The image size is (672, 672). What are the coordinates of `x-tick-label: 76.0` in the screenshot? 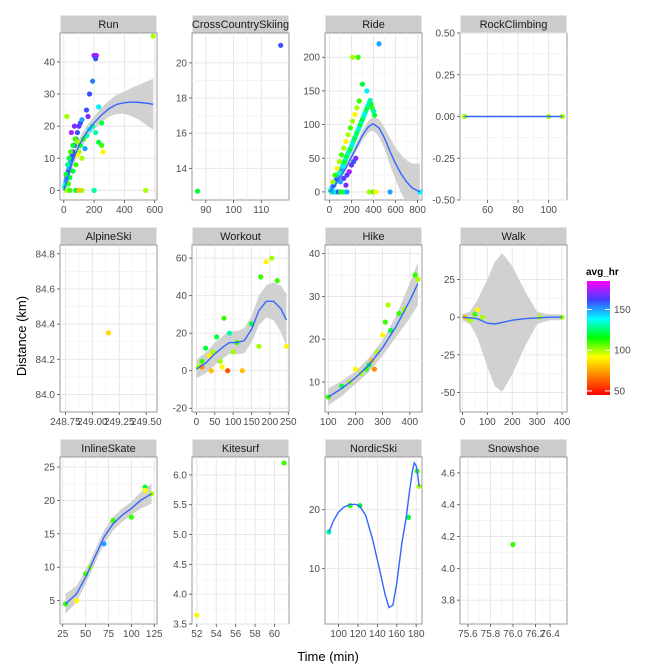 It's located at (513, 634).